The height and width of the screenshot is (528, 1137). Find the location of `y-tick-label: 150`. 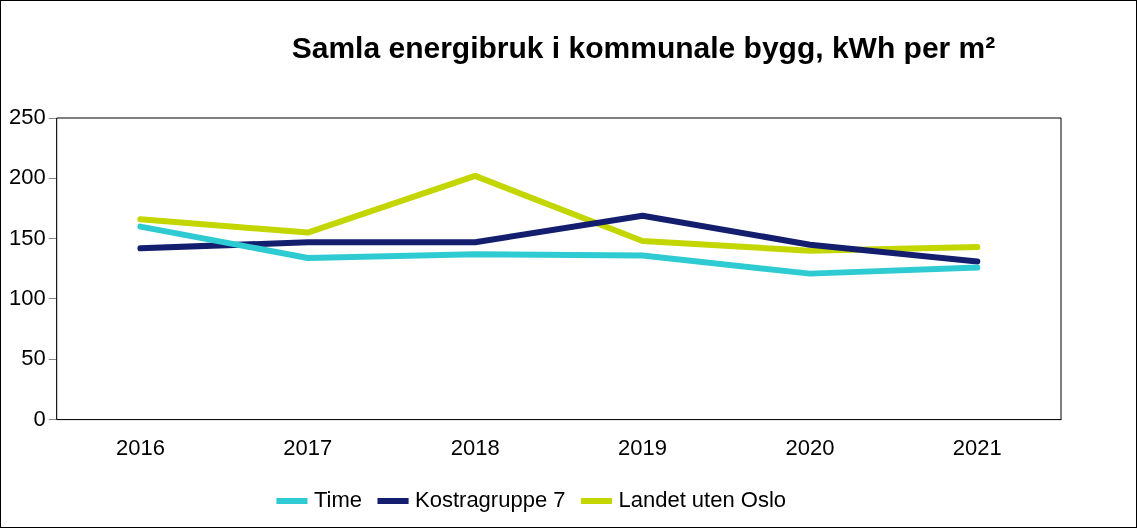

y-tick-label: 150 is located at coordinates (27, 237).